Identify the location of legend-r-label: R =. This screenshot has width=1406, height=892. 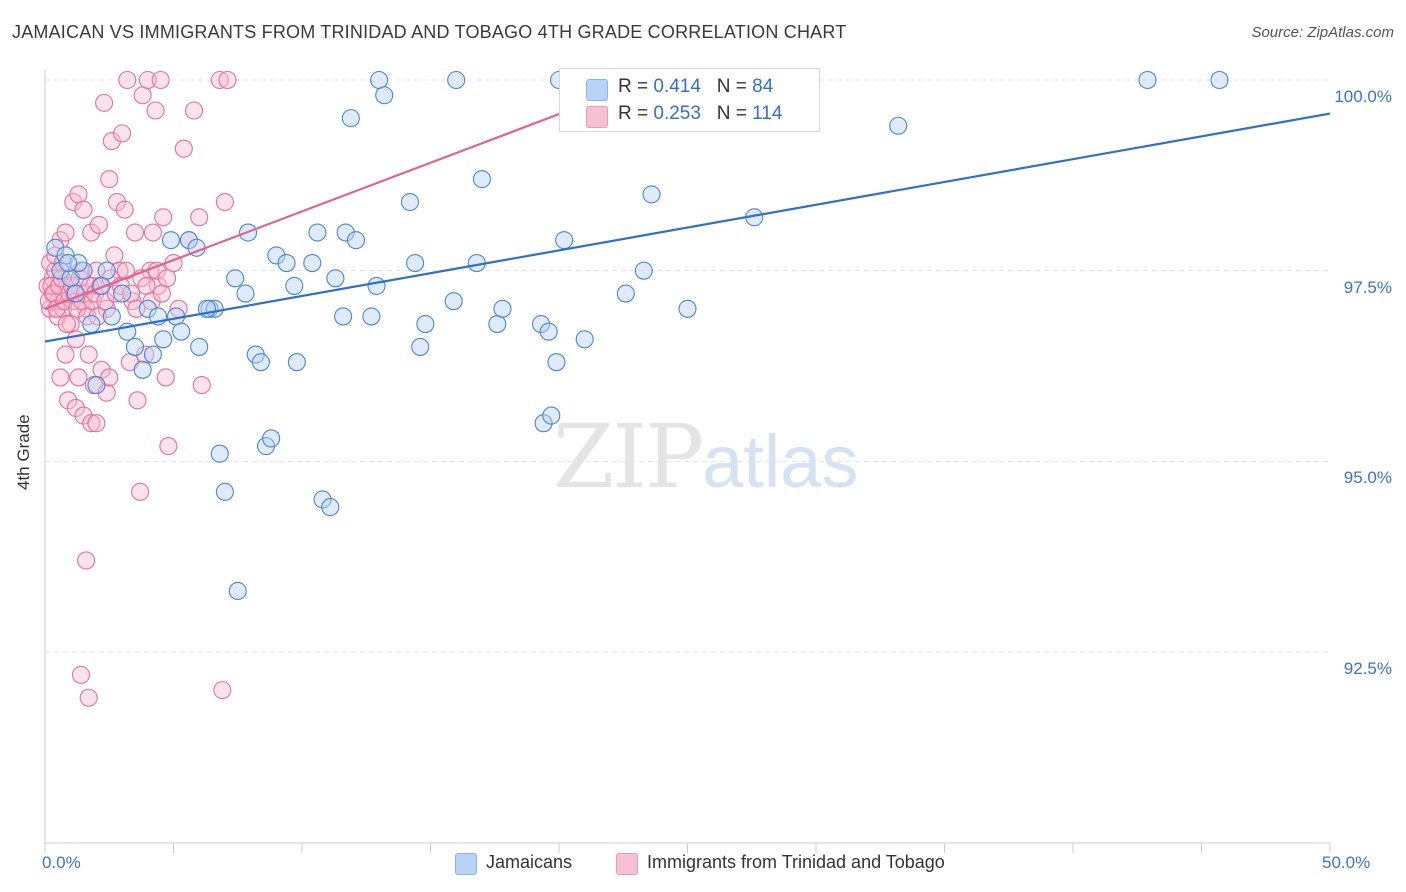
(636, 113).